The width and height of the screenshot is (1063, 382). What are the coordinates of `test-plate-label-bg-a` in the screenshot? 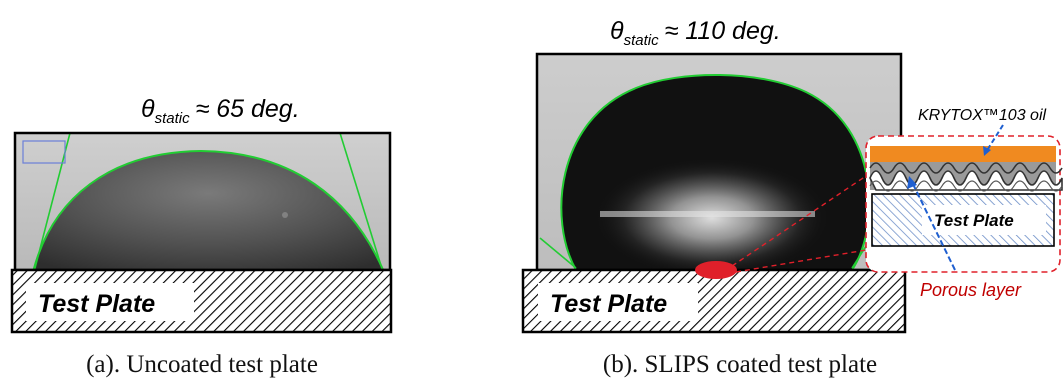 It's located at (110, 302).